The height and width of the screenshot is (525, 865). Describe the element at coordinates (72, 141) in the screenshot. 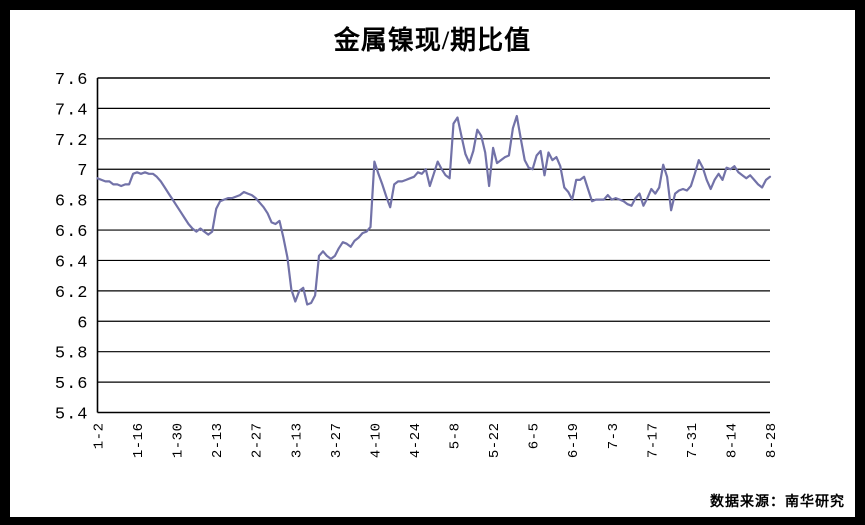

I see `y-axis-label: 7.2` at that location.